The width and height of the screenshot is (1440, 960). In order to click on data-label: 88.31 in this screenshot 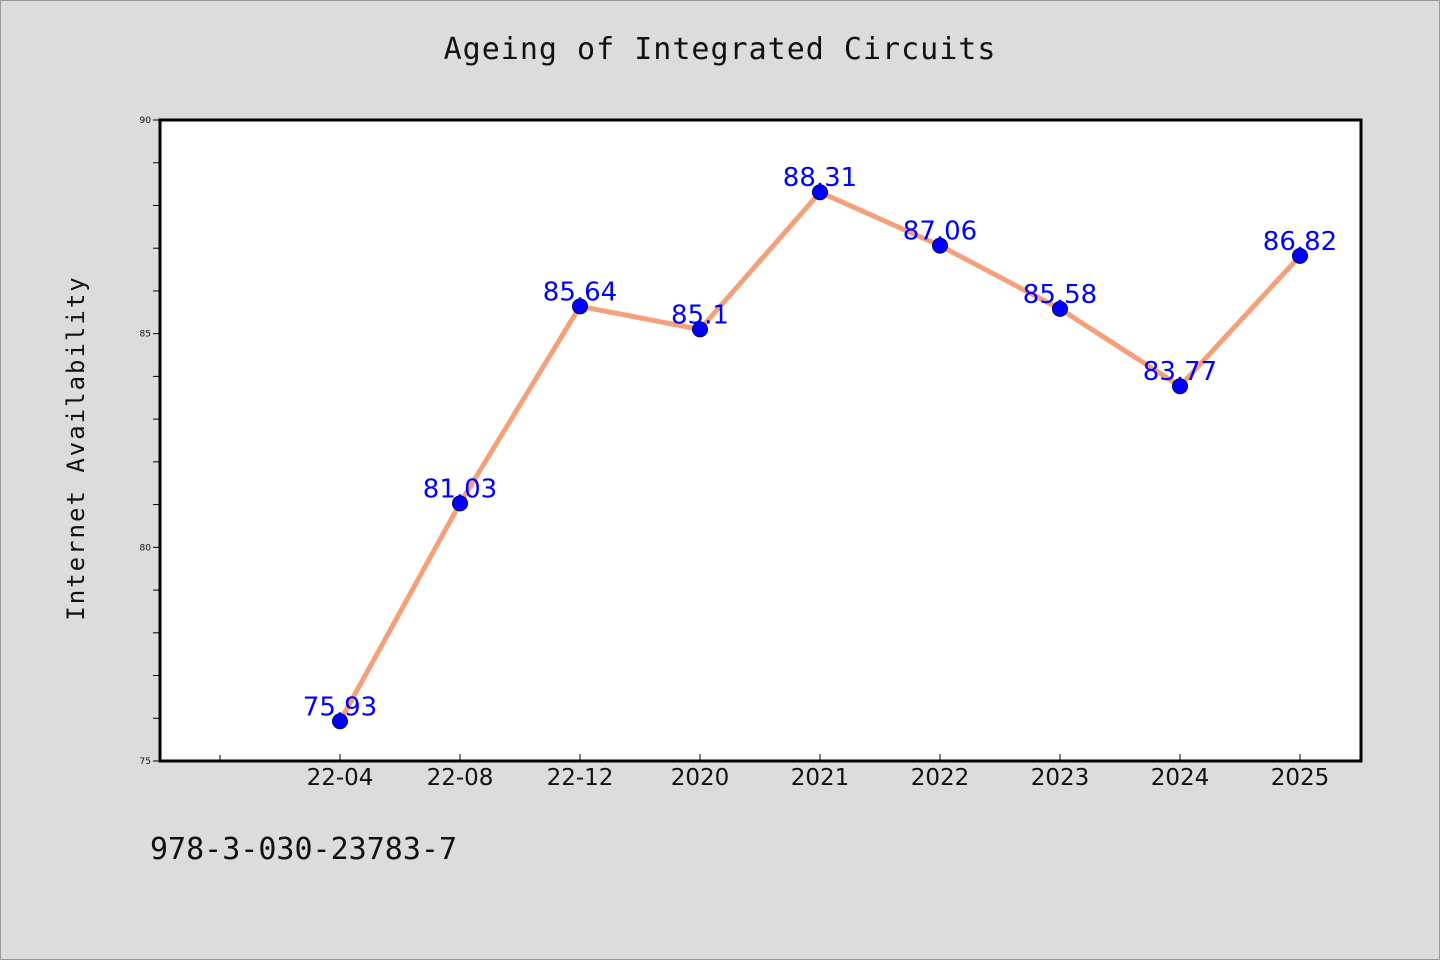, I will do `click(820, 178)`.